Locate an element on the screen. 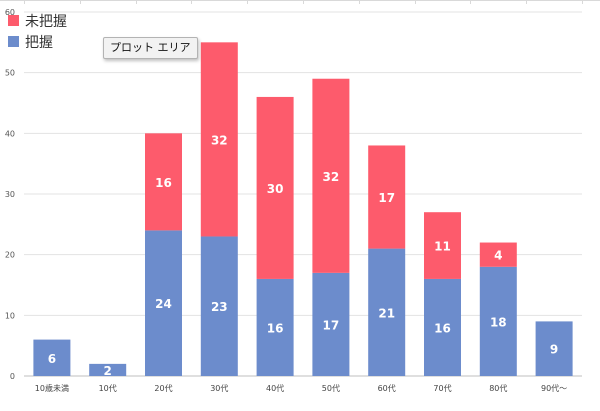 Image resolution: width=600 pixels, height=411 pixels. data-label-not-grasped: 16 is located at coordinates (163, 183).